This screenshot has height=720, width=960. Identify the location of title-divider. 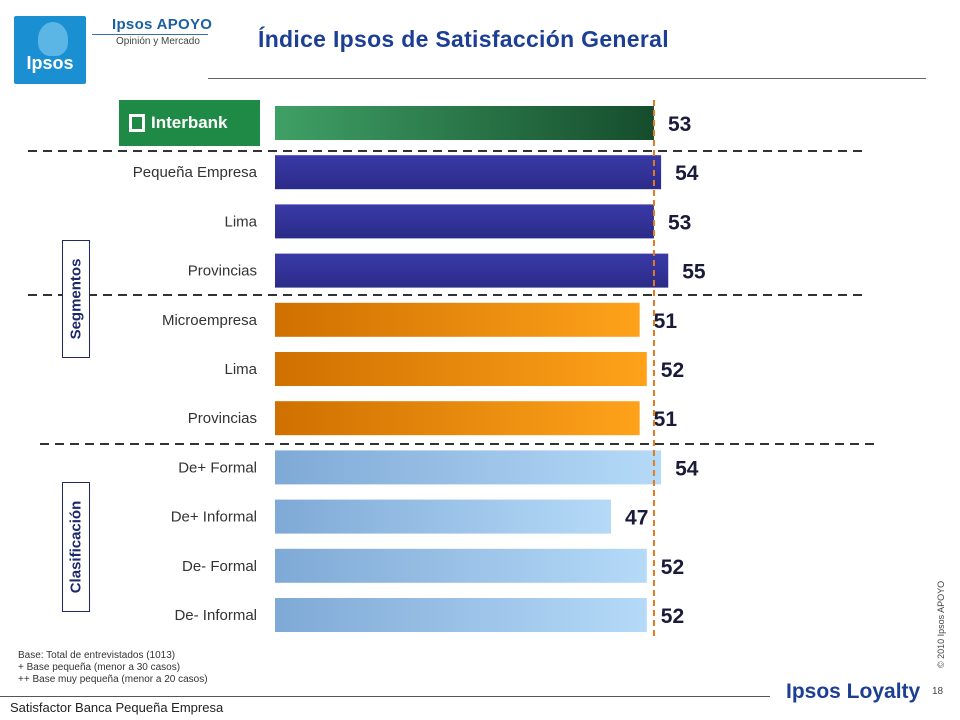
(567, 78).